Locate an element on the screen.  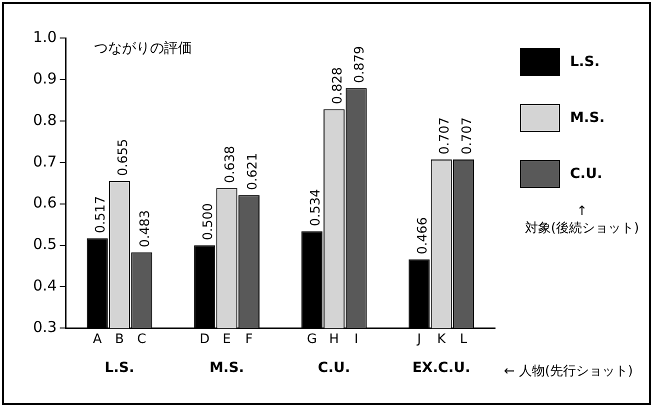
data-label: 0.517 is located at coordinates (101, 215).